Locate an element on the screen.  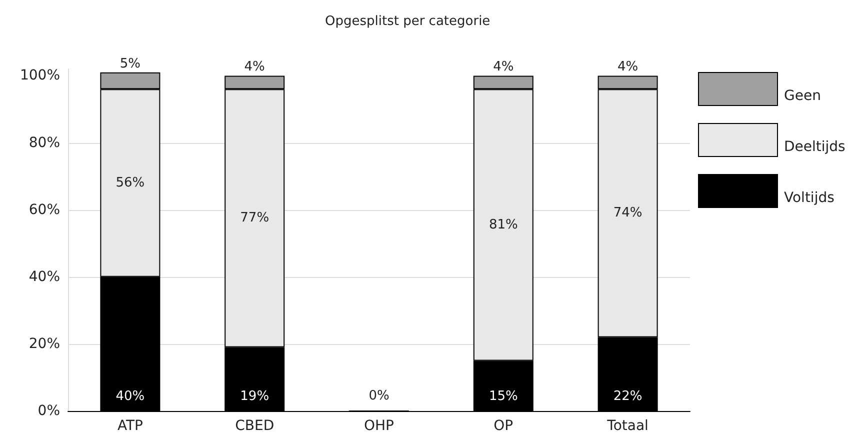
x-tick-label: OP is located at coordinates (504, 426).